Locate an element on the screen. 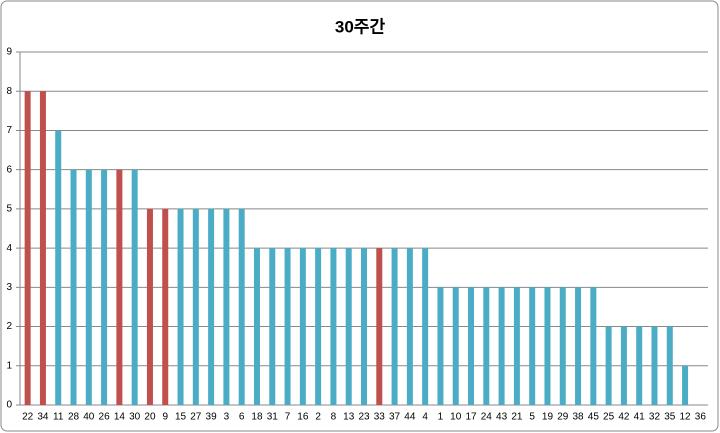  y-tick-label: 5 is located at coordinates (9, 209).